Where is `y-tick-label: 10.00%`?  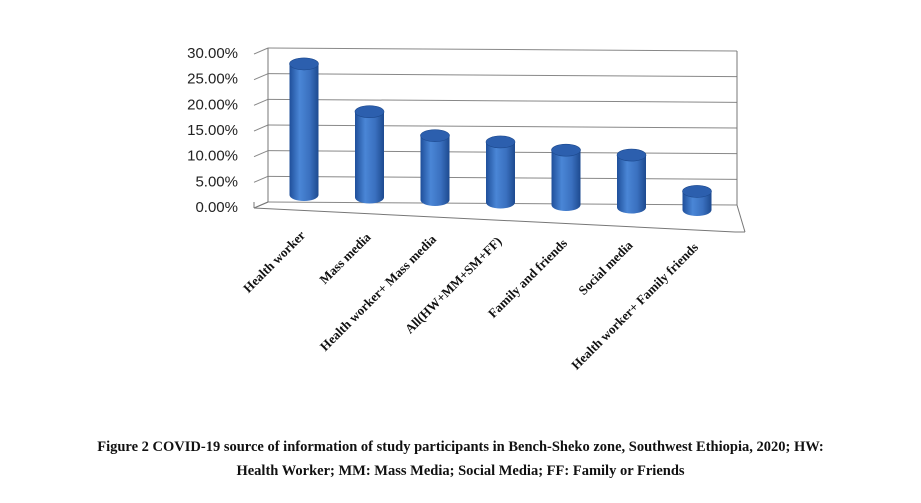 y-tick-label: 10.00% is located at coordinates (212, 156).